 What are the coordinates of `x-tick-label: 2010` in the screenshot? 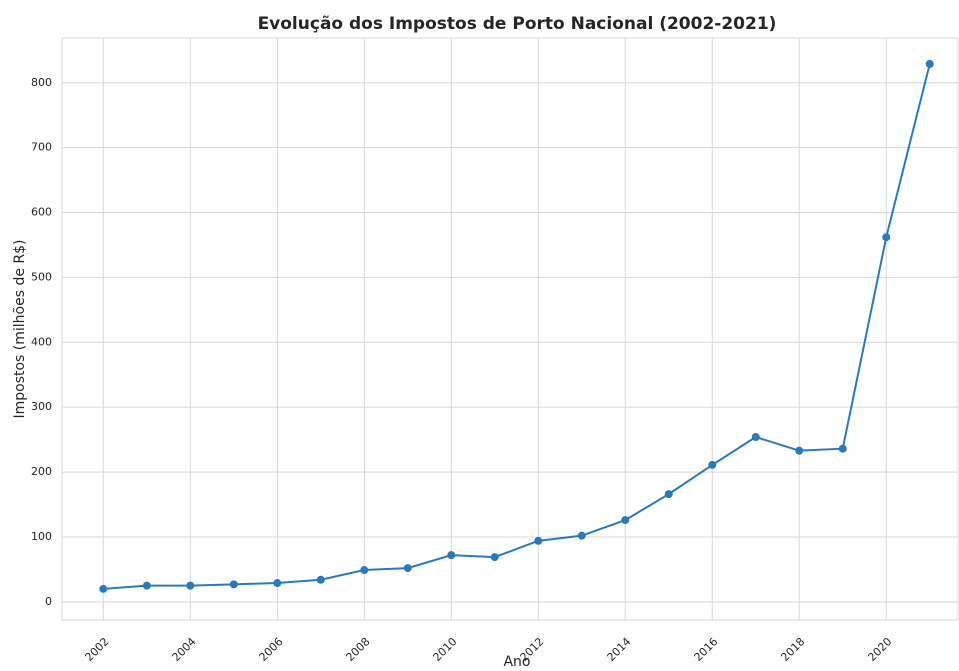 It's located at (445, 649).